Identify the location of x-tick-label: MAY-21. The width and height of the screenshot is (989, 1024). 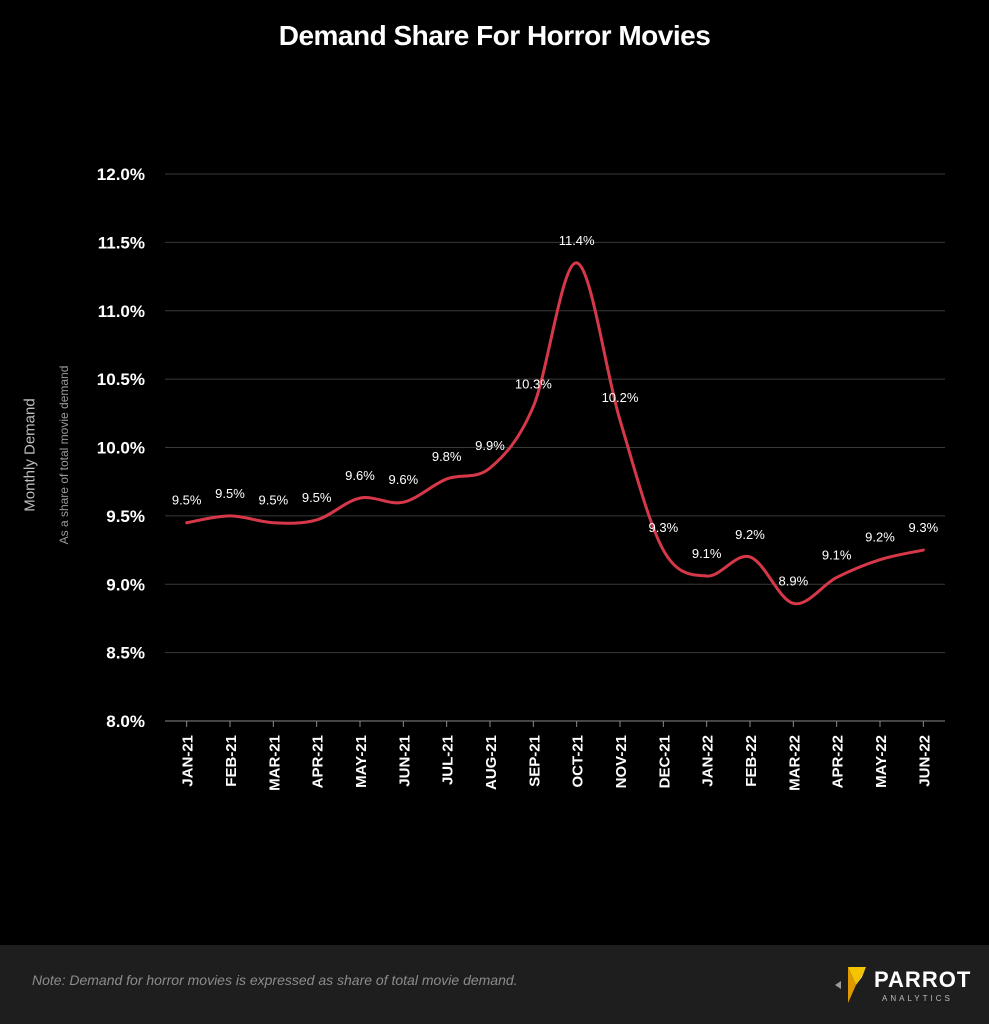
(361, 761).